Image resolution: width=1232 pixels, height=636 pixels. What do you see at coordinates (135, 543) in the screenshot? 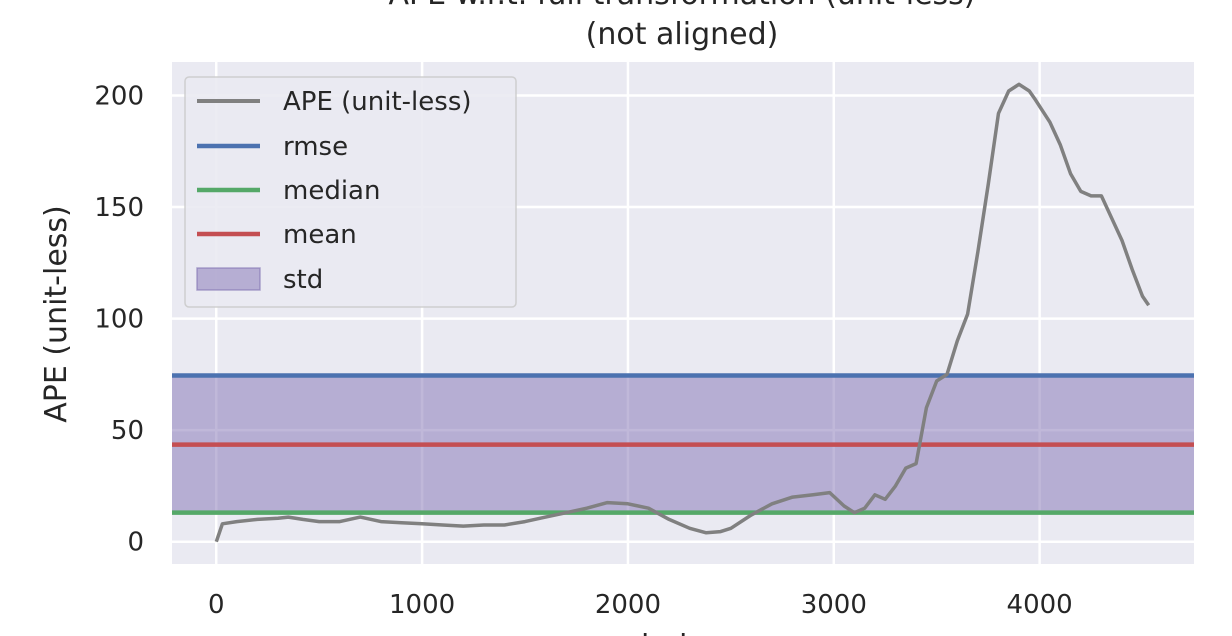
I see `y-tick-label-0: 0` at bounding box center [135, 543].